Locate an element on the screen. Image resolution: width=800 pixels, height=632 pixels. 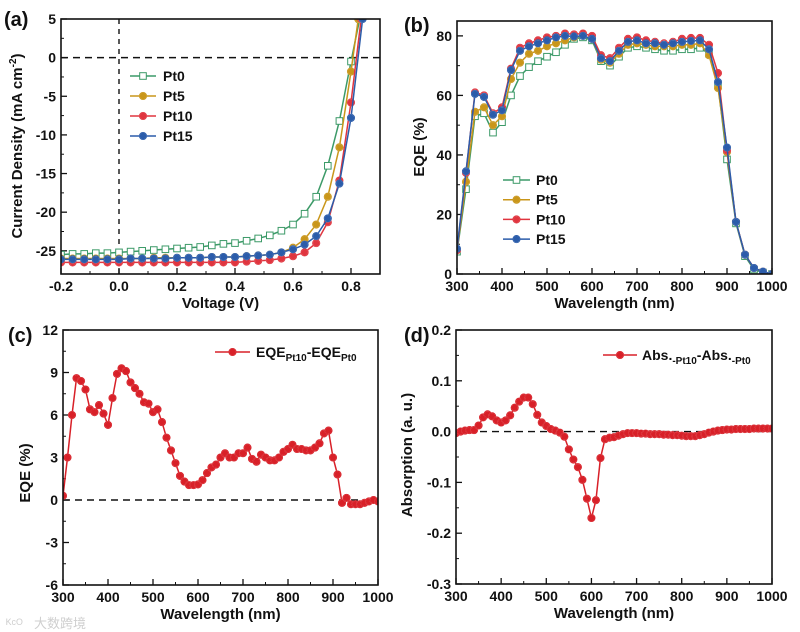
legend-label: Pt10 is located at coordinates (178, 116).